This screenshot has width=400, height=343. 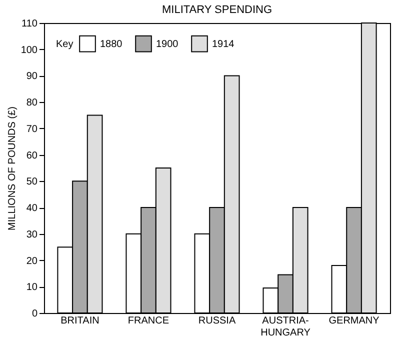 I want to click on x-tick-label: BRITAIN, so click(x=80, y=321).